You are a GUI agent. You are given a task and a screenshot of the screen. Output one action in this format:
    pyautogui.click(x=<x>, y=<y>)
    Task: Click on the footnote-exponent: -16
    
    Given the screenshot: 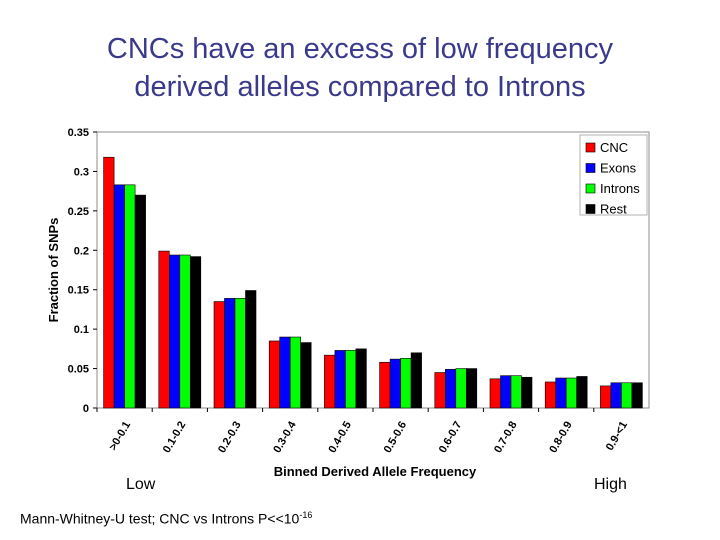 What is the action you would take?
    pyautogui.click(x=306, y=515)
    